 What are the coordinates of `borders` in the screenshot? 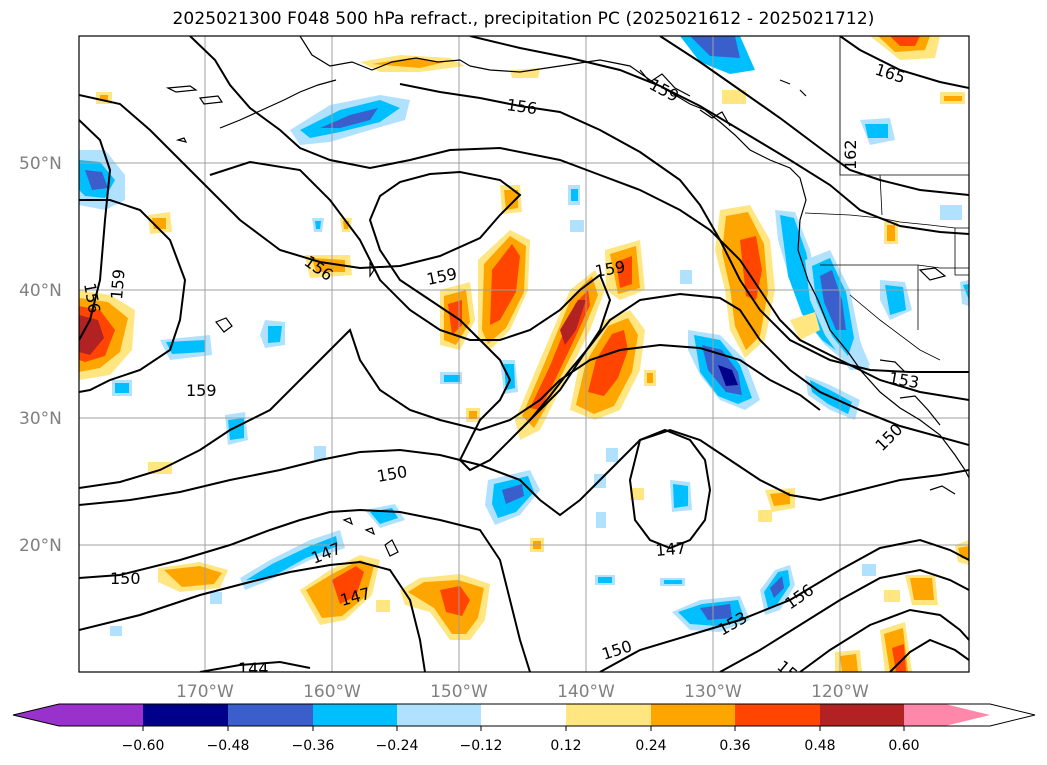 It's located at (886, 198).